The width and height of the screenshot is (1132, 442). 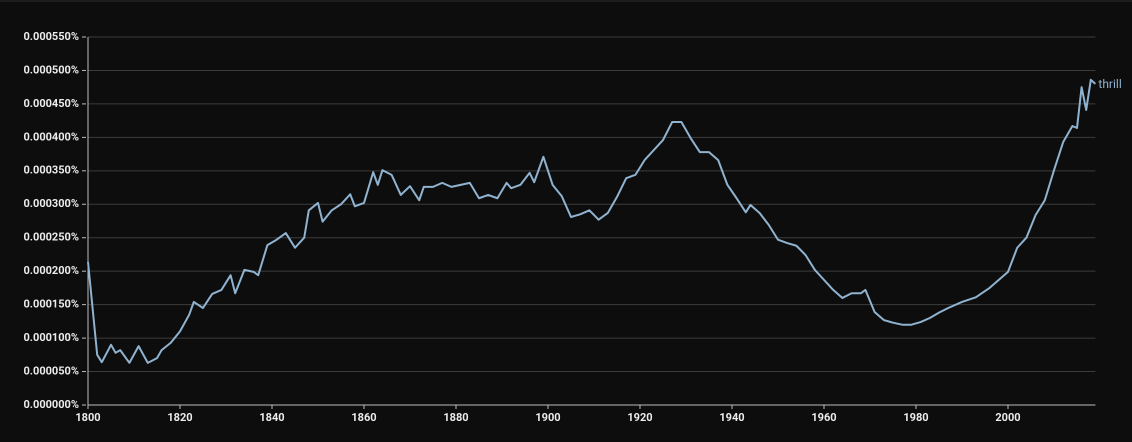 I want to click on series-label: thrill, so click(x=1109, y=84).